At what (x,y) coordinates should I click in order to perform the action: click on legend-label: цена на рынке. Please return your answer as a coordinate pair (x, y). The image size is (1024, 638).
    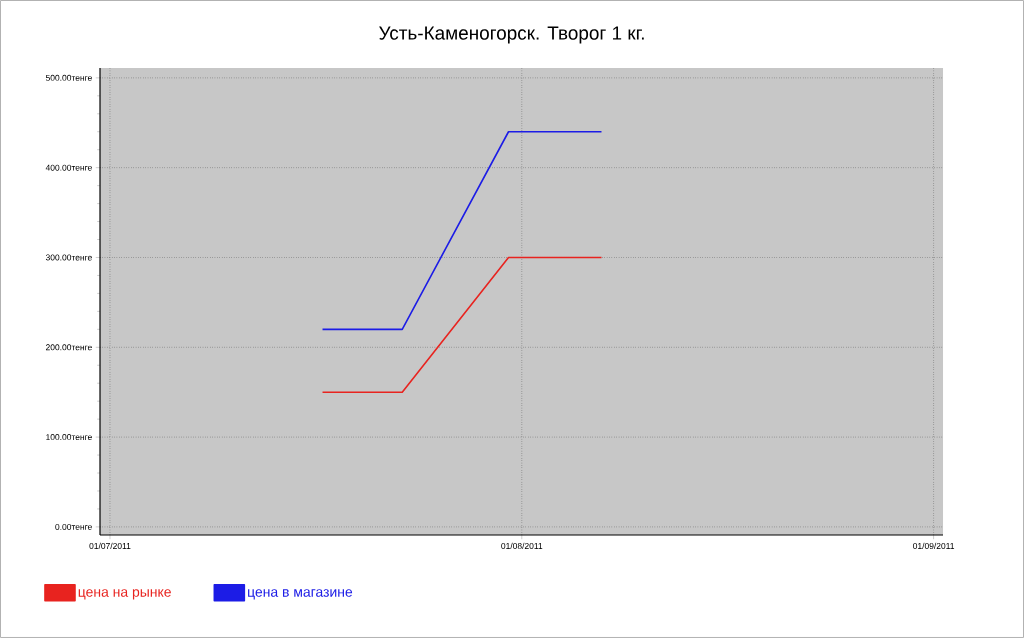
    Looking at the image, I should click on (124, 594).